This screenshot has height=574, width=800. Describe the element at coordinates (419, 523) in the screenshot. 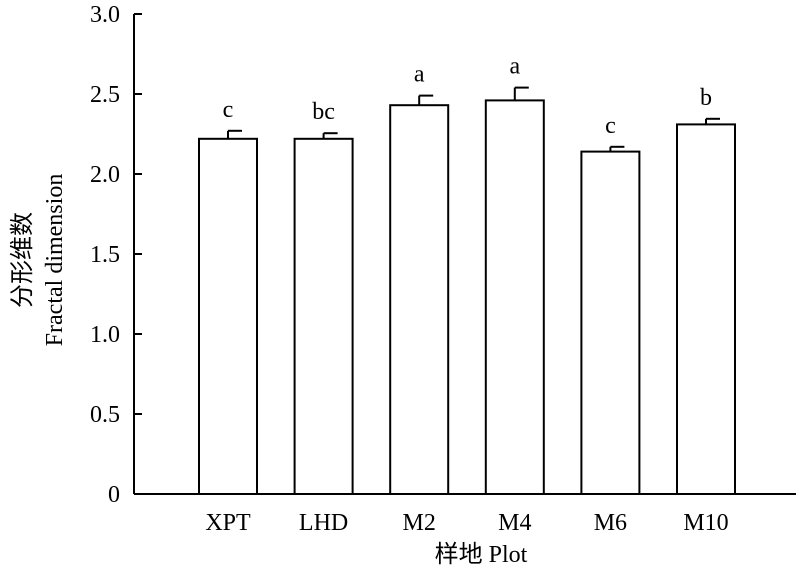

I see `x-tick-label: M2` at that location.